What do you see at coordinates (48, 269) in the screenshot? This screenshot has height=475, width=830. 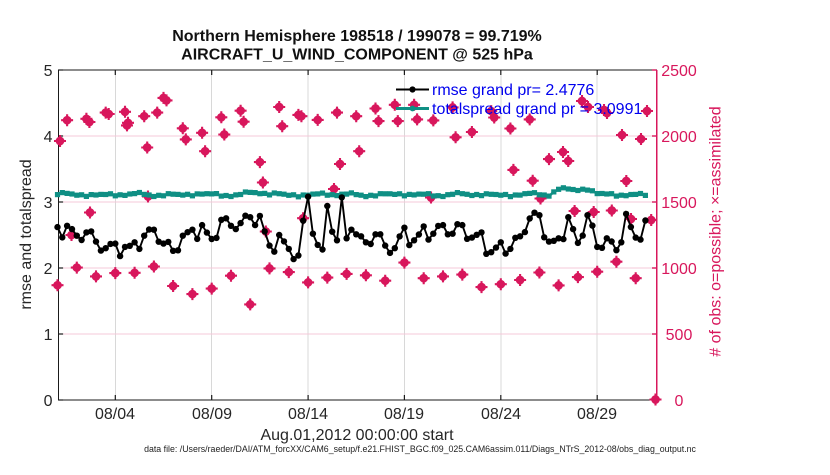 I see `svg-text: 2` at bounding box center [48, 269].